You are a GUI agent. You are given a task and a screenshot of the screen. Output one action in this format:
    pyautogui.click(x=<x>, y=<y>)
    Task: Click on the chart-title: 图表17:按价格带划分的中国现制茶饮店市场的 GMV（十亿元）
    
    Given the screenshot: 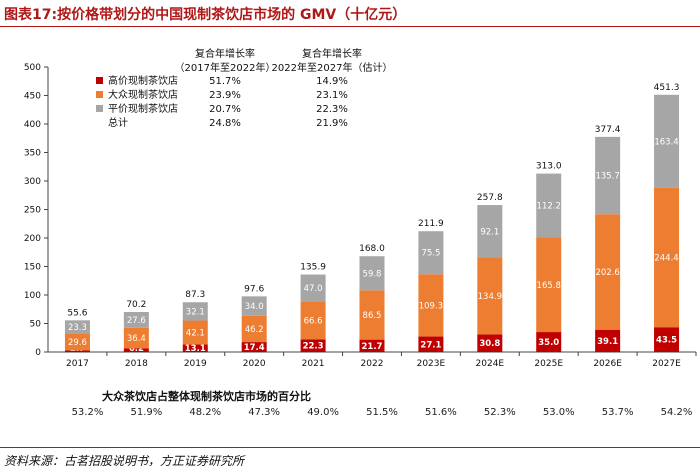 What is the action you would take?
    pyautogui.click(x=205, y=15)
    